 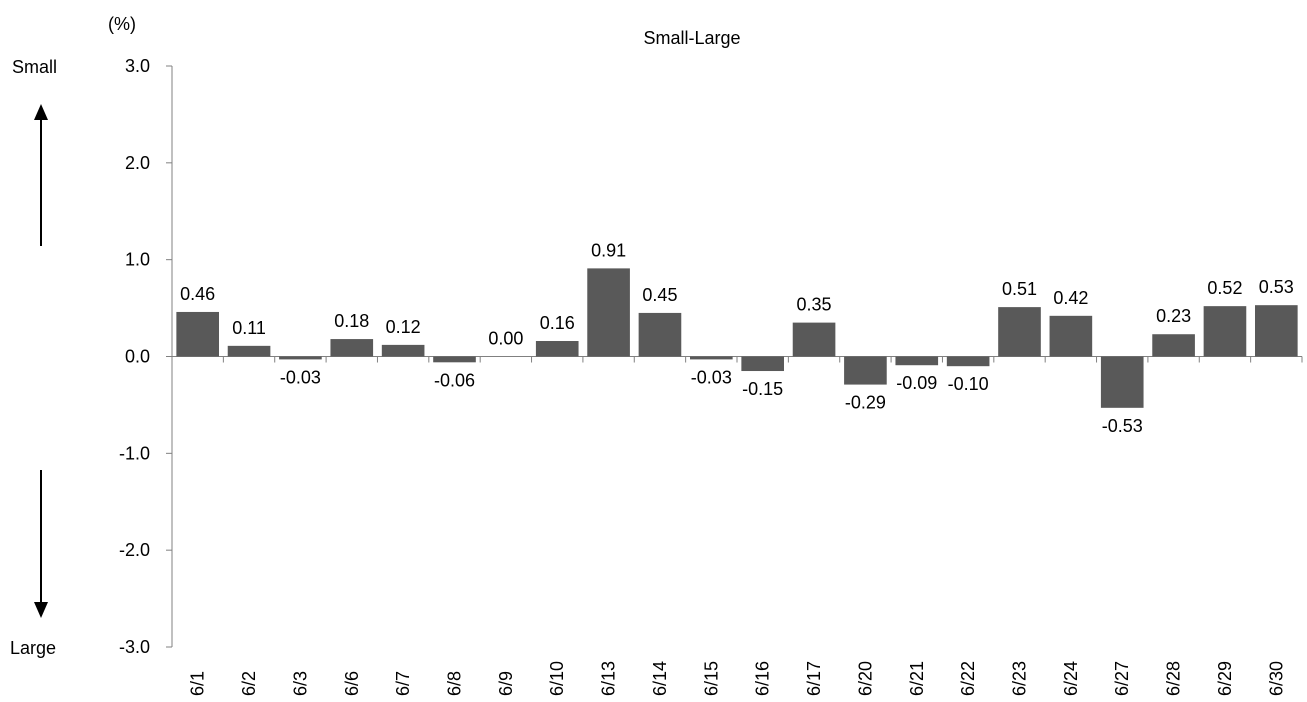 I want to click on top-annotation: Small, so click(x=35, y=67).